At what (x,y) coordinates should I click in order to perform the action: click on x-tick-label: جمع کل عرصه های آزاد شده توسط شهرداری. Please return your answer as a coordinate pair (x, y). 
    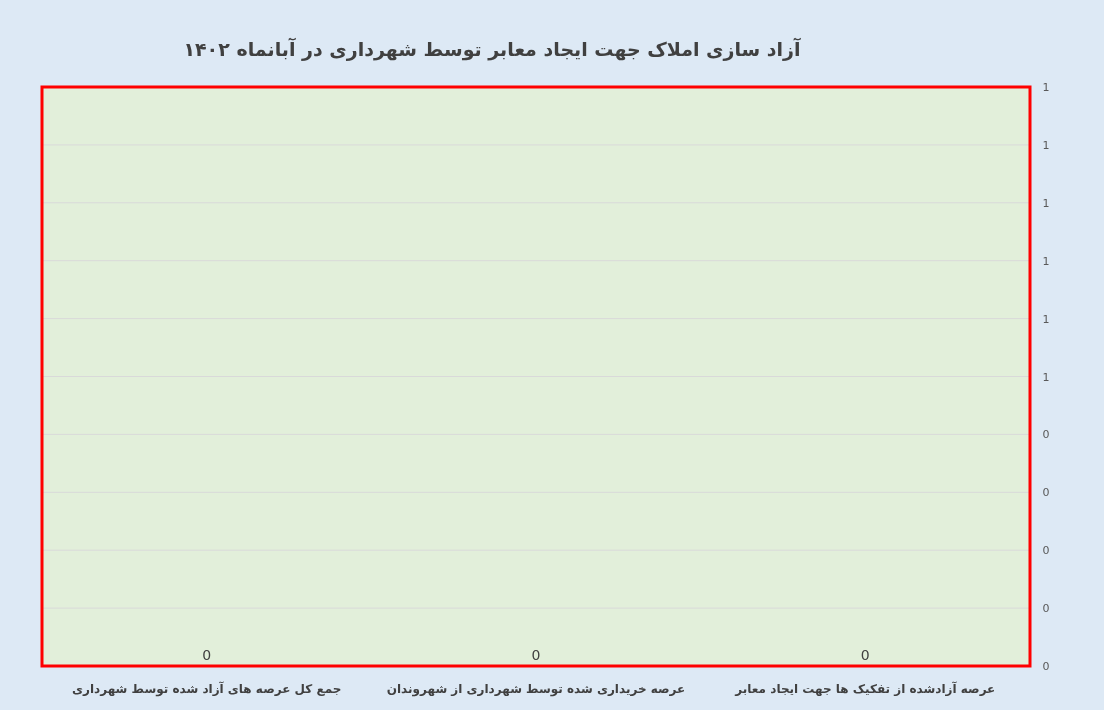
    Looking at the image, I should click on (206, 689).